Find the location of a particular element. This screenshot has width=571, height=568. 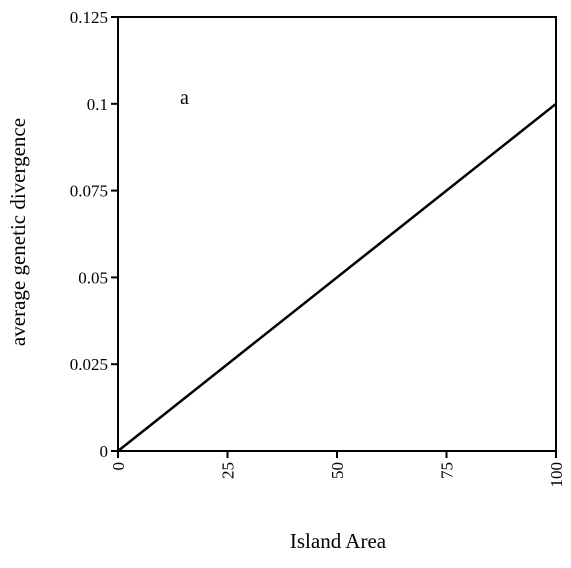

x-axis-title: Island Area is located at coordinates (338, 541).